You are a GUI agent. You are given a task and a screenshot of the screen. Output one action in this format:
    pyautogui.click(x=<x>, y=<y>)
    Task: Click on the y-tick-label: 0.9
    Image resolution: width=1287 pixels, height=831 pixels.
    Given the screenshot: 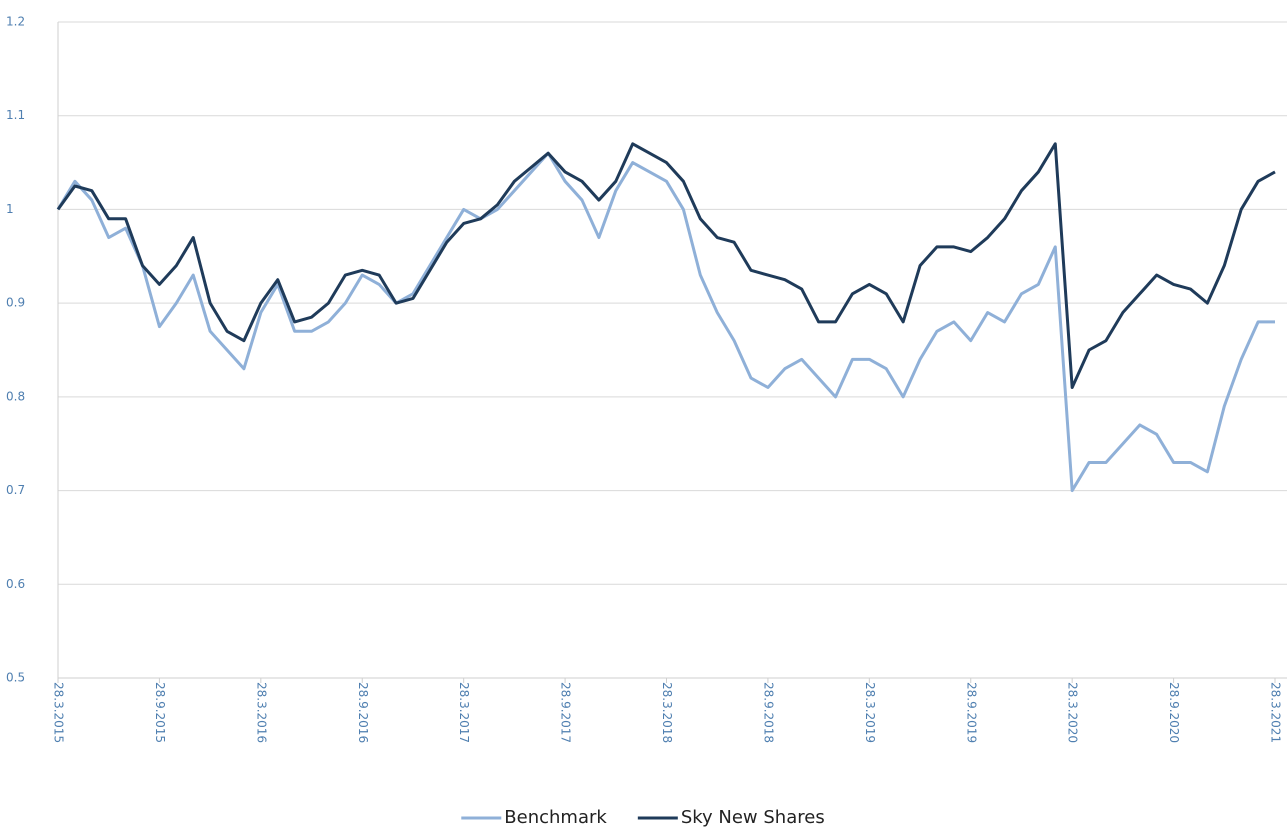 What is the action you would take?
    pyautogui.click(x=15, y=303)
    